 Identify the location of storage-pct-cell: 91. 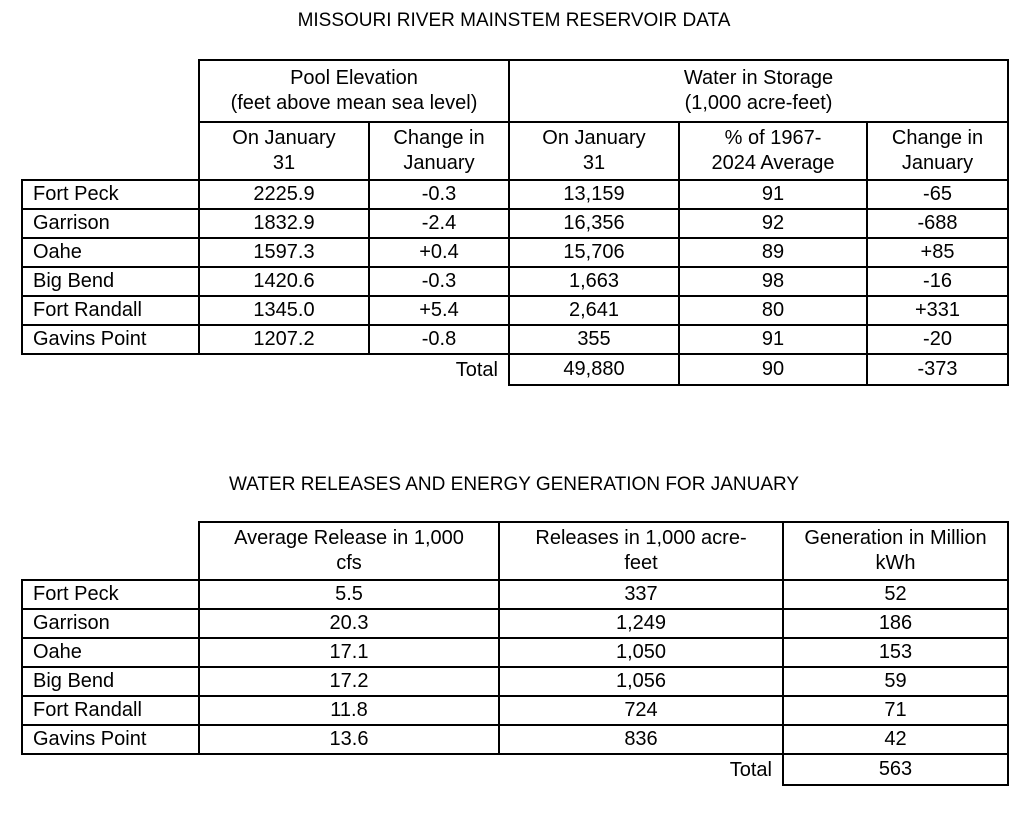
(773, 339).